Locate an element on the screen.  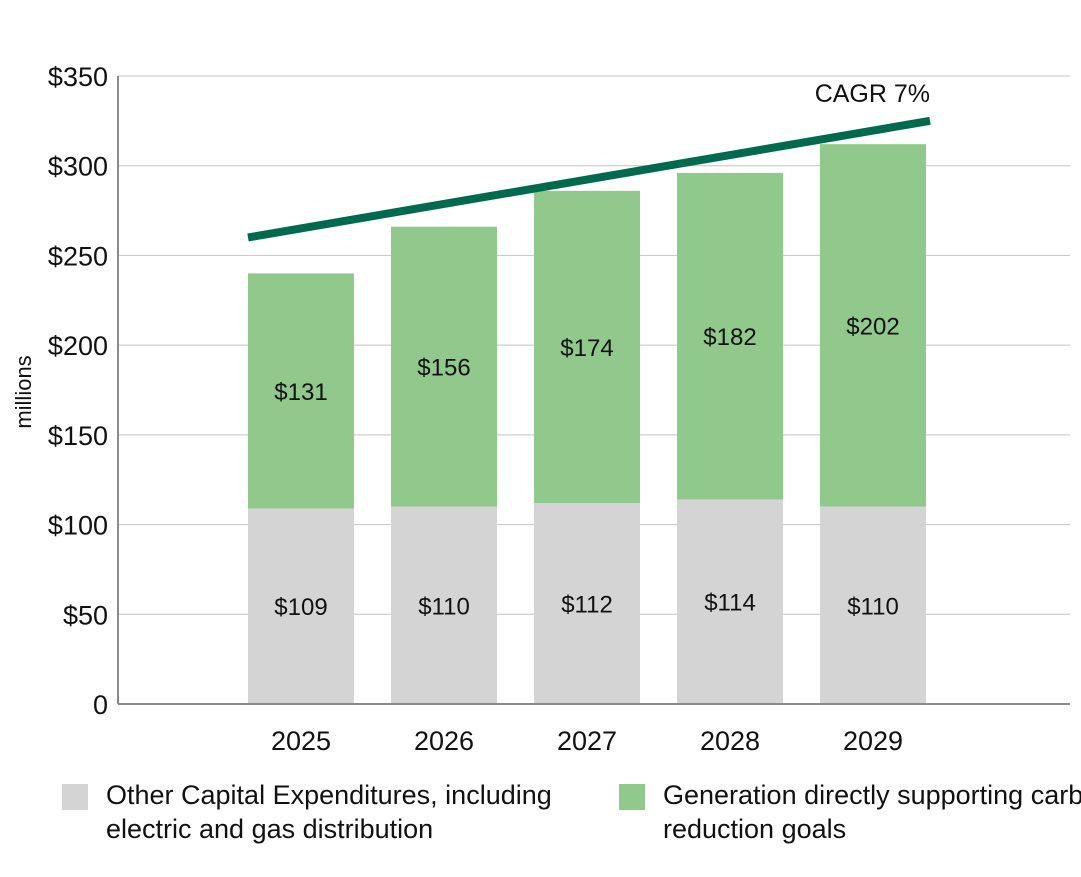
data-label-2028-series-1: $182 is located at coordinates (729, 337).